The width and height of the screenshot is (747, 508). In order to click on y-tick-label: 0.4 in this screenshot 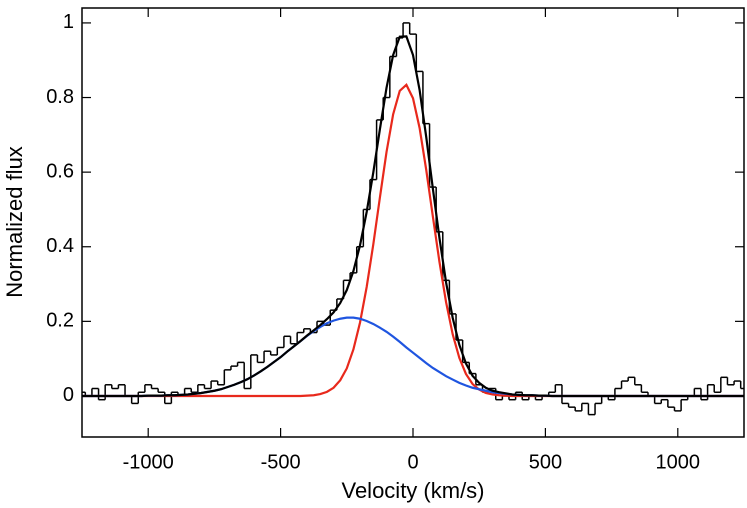, I will do `click(60, 246)`.